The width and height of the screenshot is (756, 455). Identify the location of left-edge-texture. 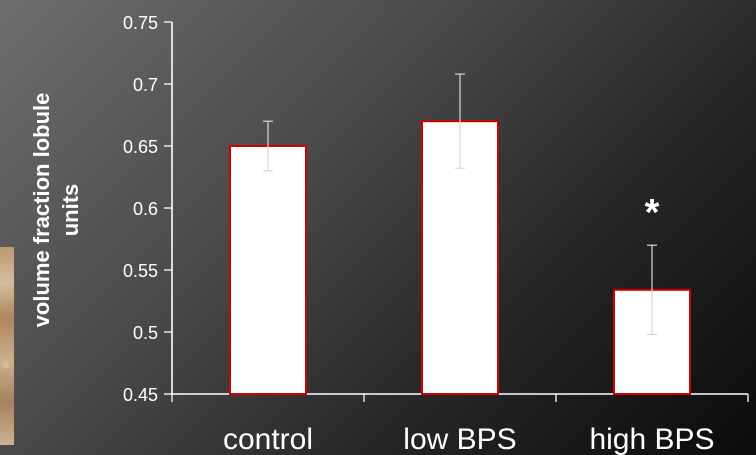
(7, 346).